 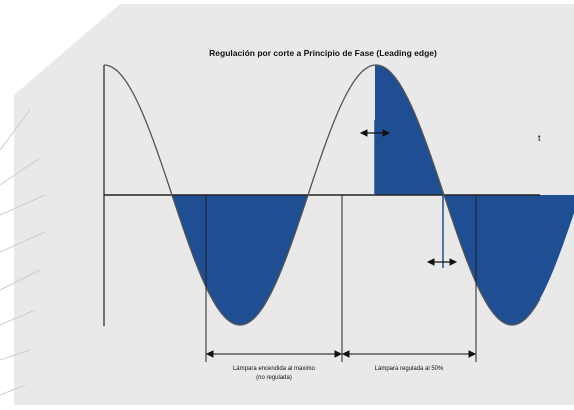 I want to click on segment-2-label-line-1: Lámpara regulada al 50%, so click(x=409, y=369).